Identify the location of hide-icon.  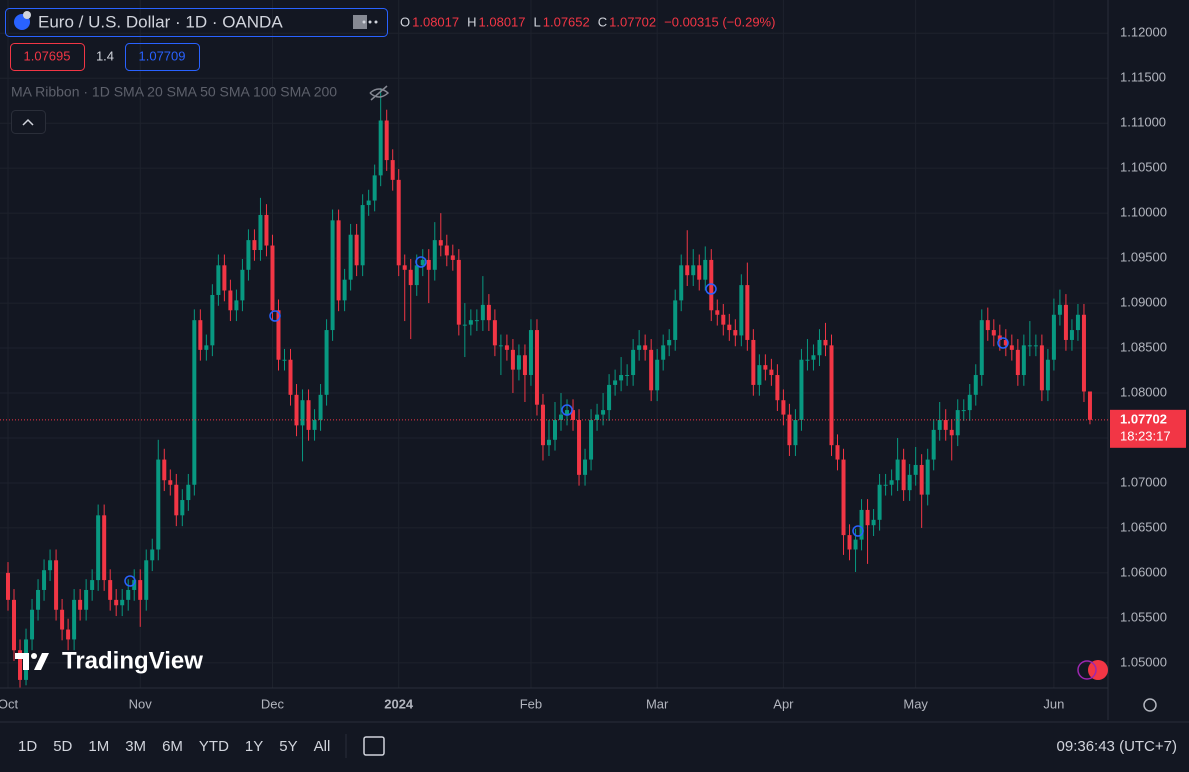
(379, 93).